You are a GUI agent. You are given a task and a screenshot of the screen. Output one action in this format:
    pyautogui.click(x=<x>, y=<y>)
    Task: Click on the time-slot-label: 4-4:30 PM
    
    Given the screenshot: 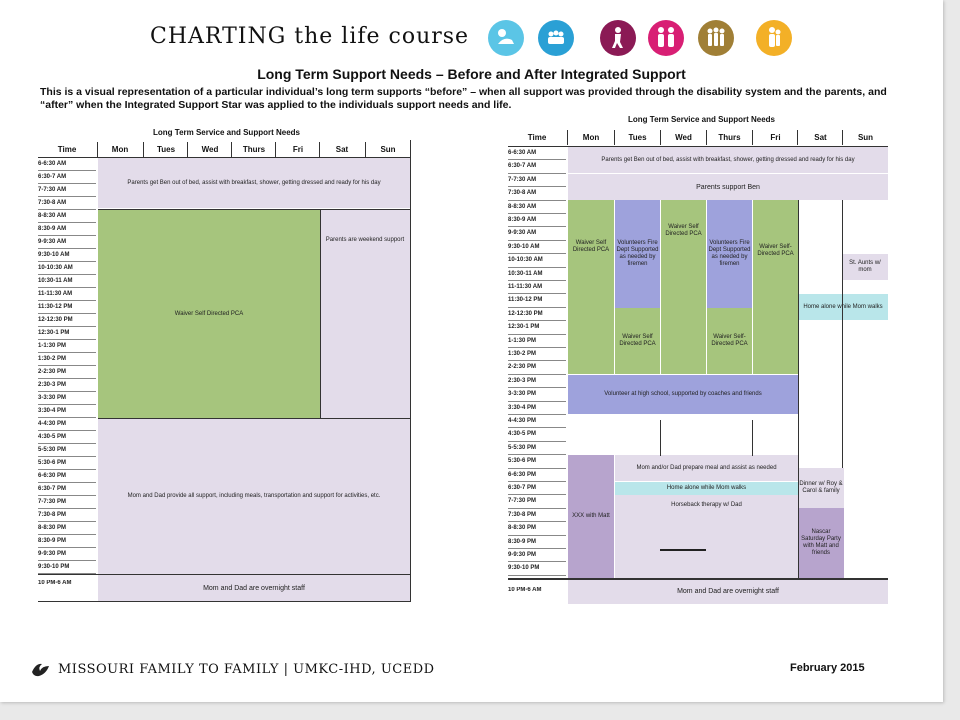 What is the action you would take?
    pyautogui.click(x=67, y=424)
    